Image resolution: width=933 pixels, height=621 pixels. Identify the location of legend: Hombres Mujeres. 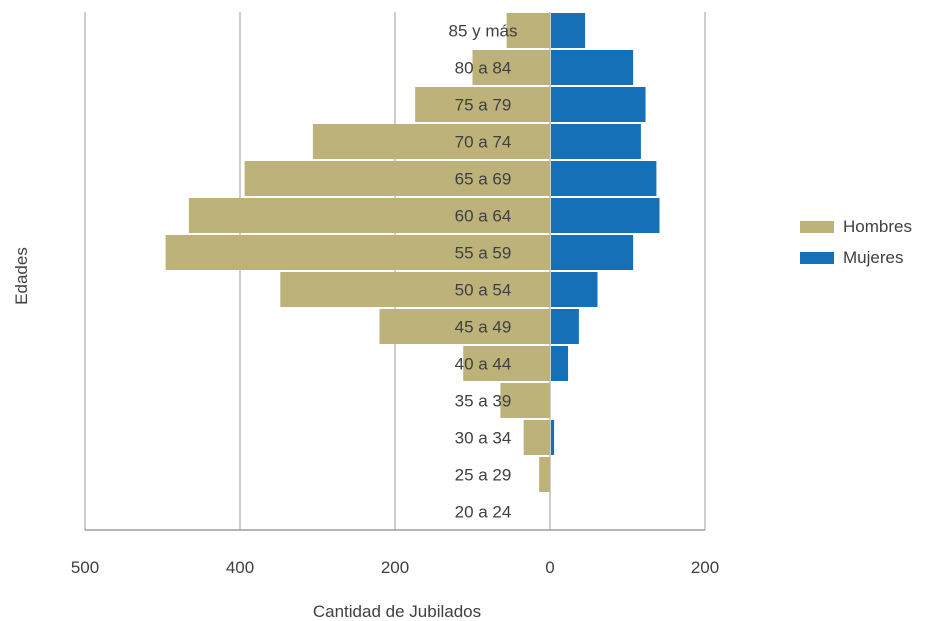
(856, 245).